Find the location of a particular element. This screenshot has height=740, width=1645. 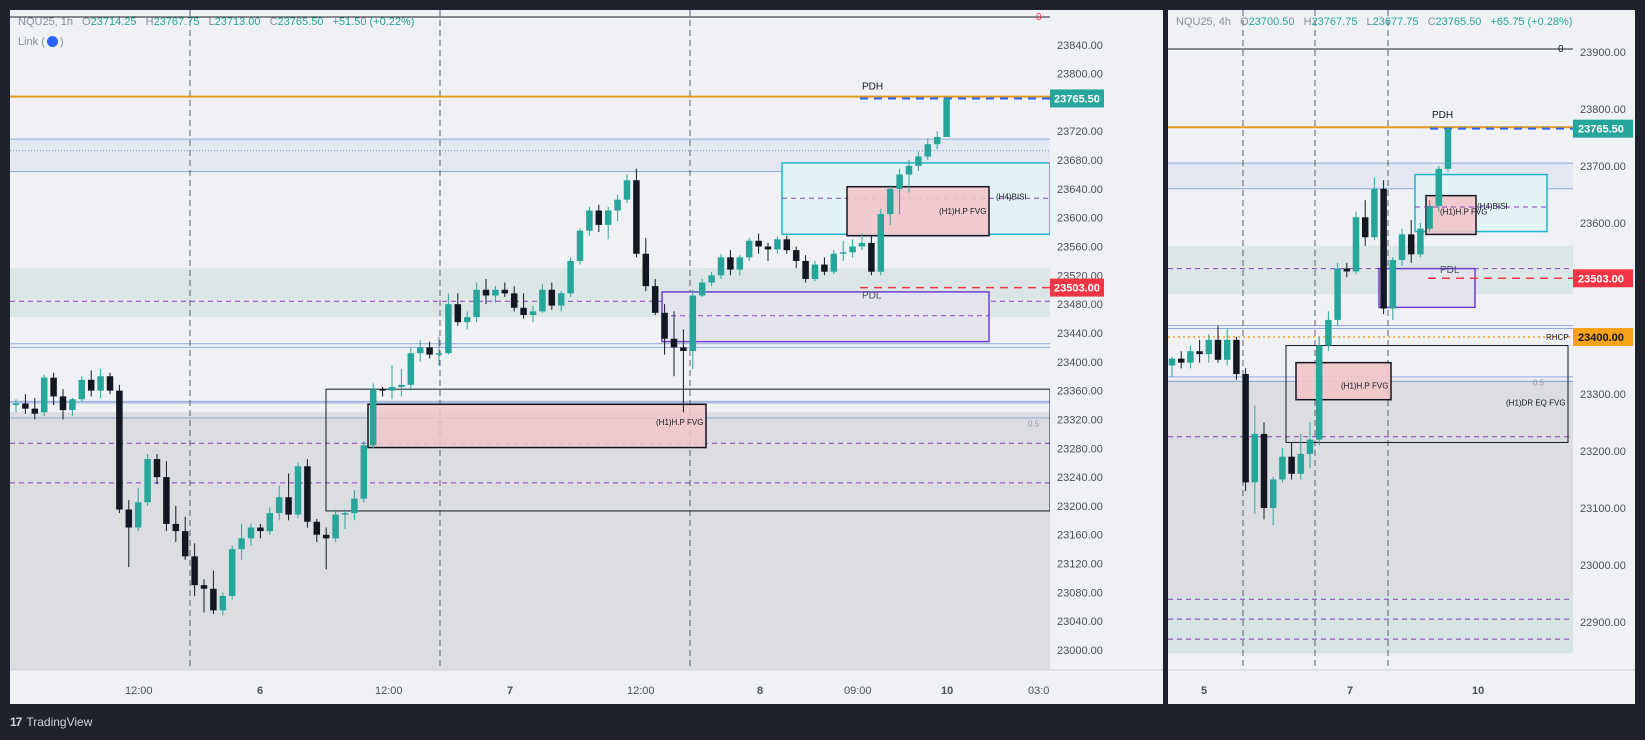

open-key: O is located at coordinates (86, 22).